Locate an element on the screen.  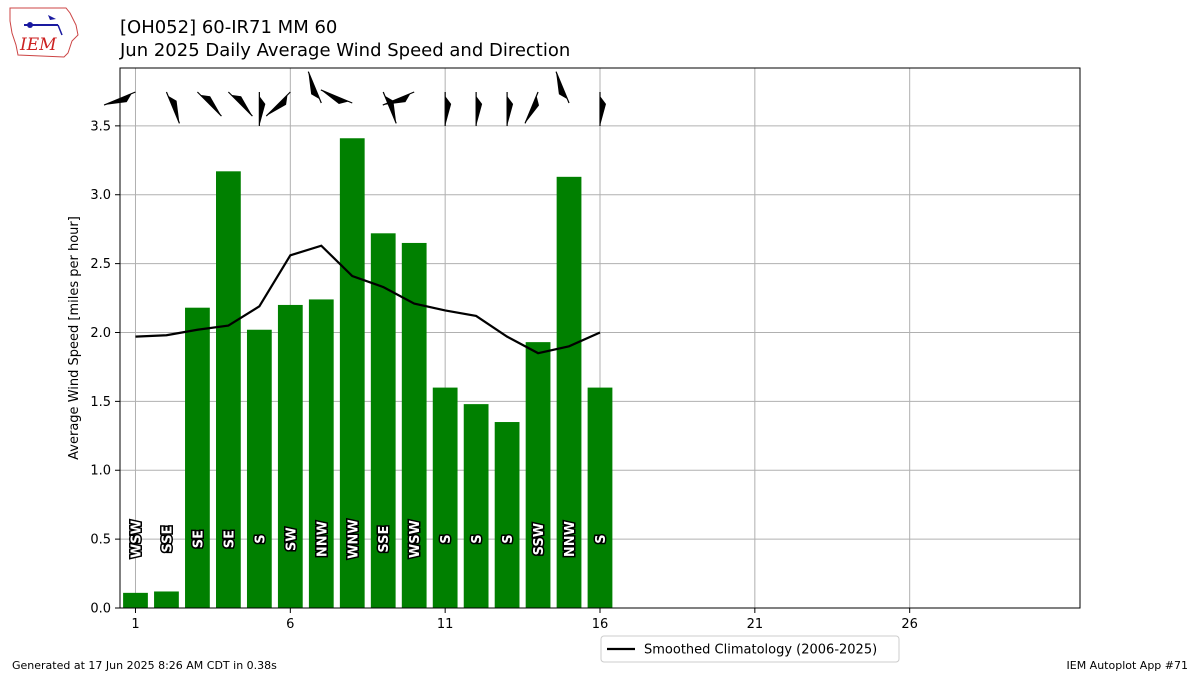
chart-title-station: [OH052] 60-IR71 MM 60 is located at coordinates (229, 27).